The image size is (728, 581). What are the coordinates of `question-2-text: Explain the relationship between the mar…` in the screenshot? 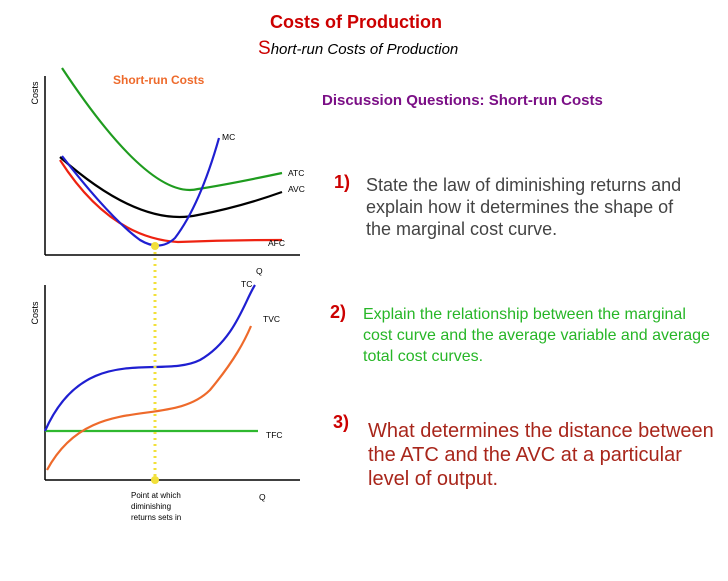 It's located at (536, 335).